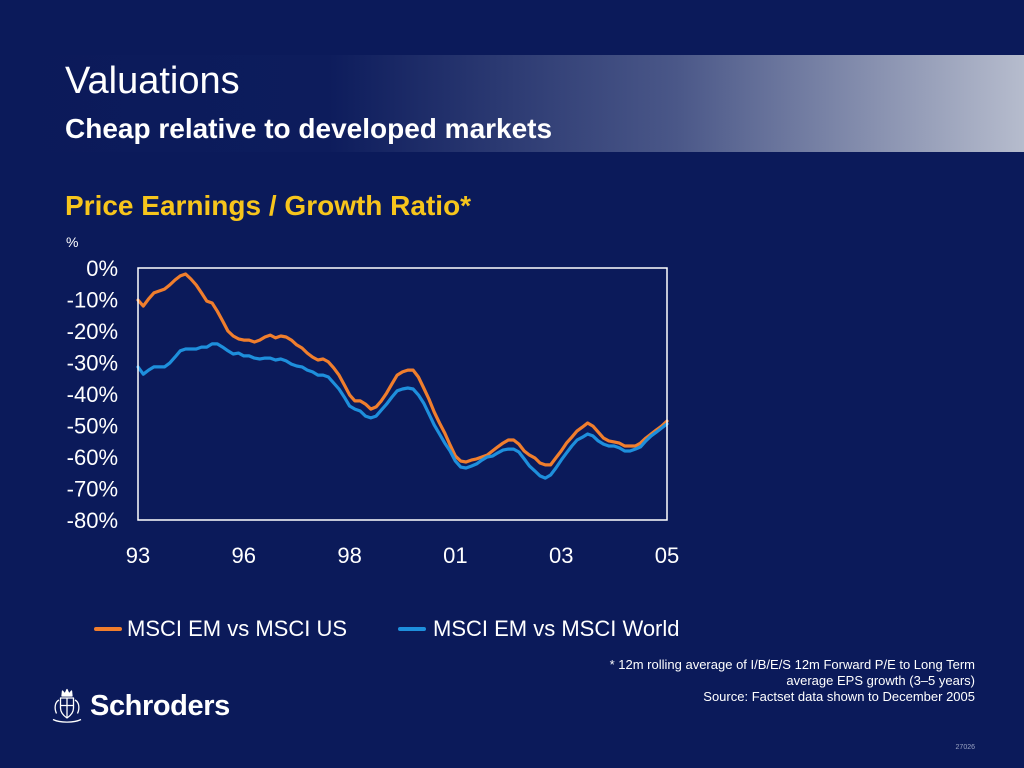 This screenshot has width=1024, height=768. What do you see at coordinates (92, 331) in the screenshot?
I see `y-tick-label: -20%` at bounding box center [92, 331].